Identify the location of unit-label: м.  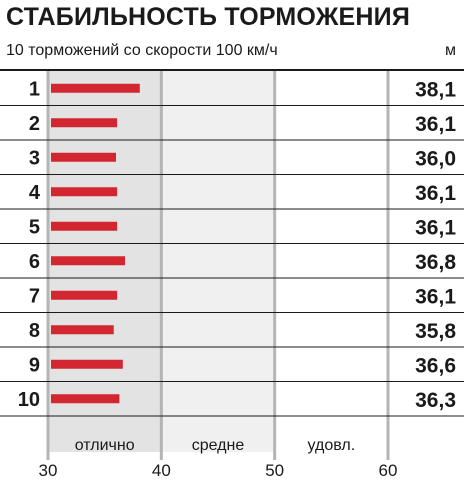
(450, 50).